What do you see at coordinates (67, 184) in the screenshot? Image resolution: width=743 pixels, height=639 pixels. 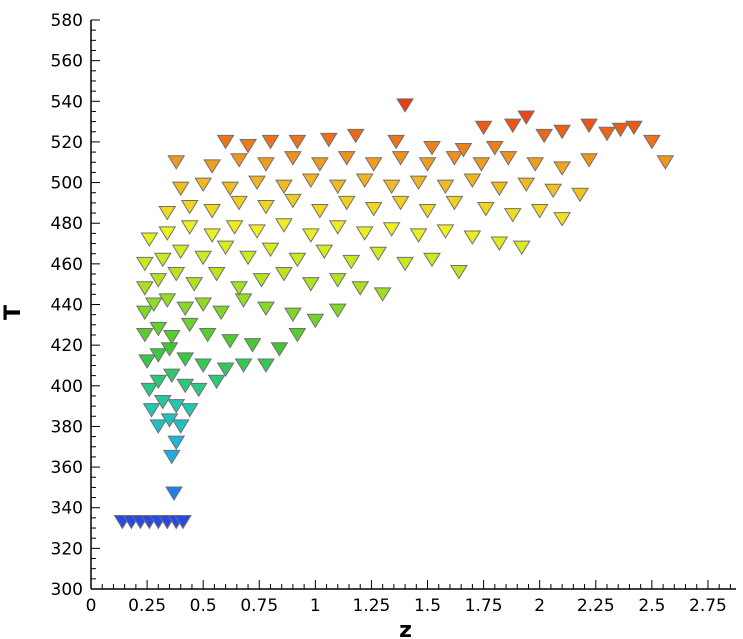 I see `y-tick-label: 500` at bounding box center [67, 184].